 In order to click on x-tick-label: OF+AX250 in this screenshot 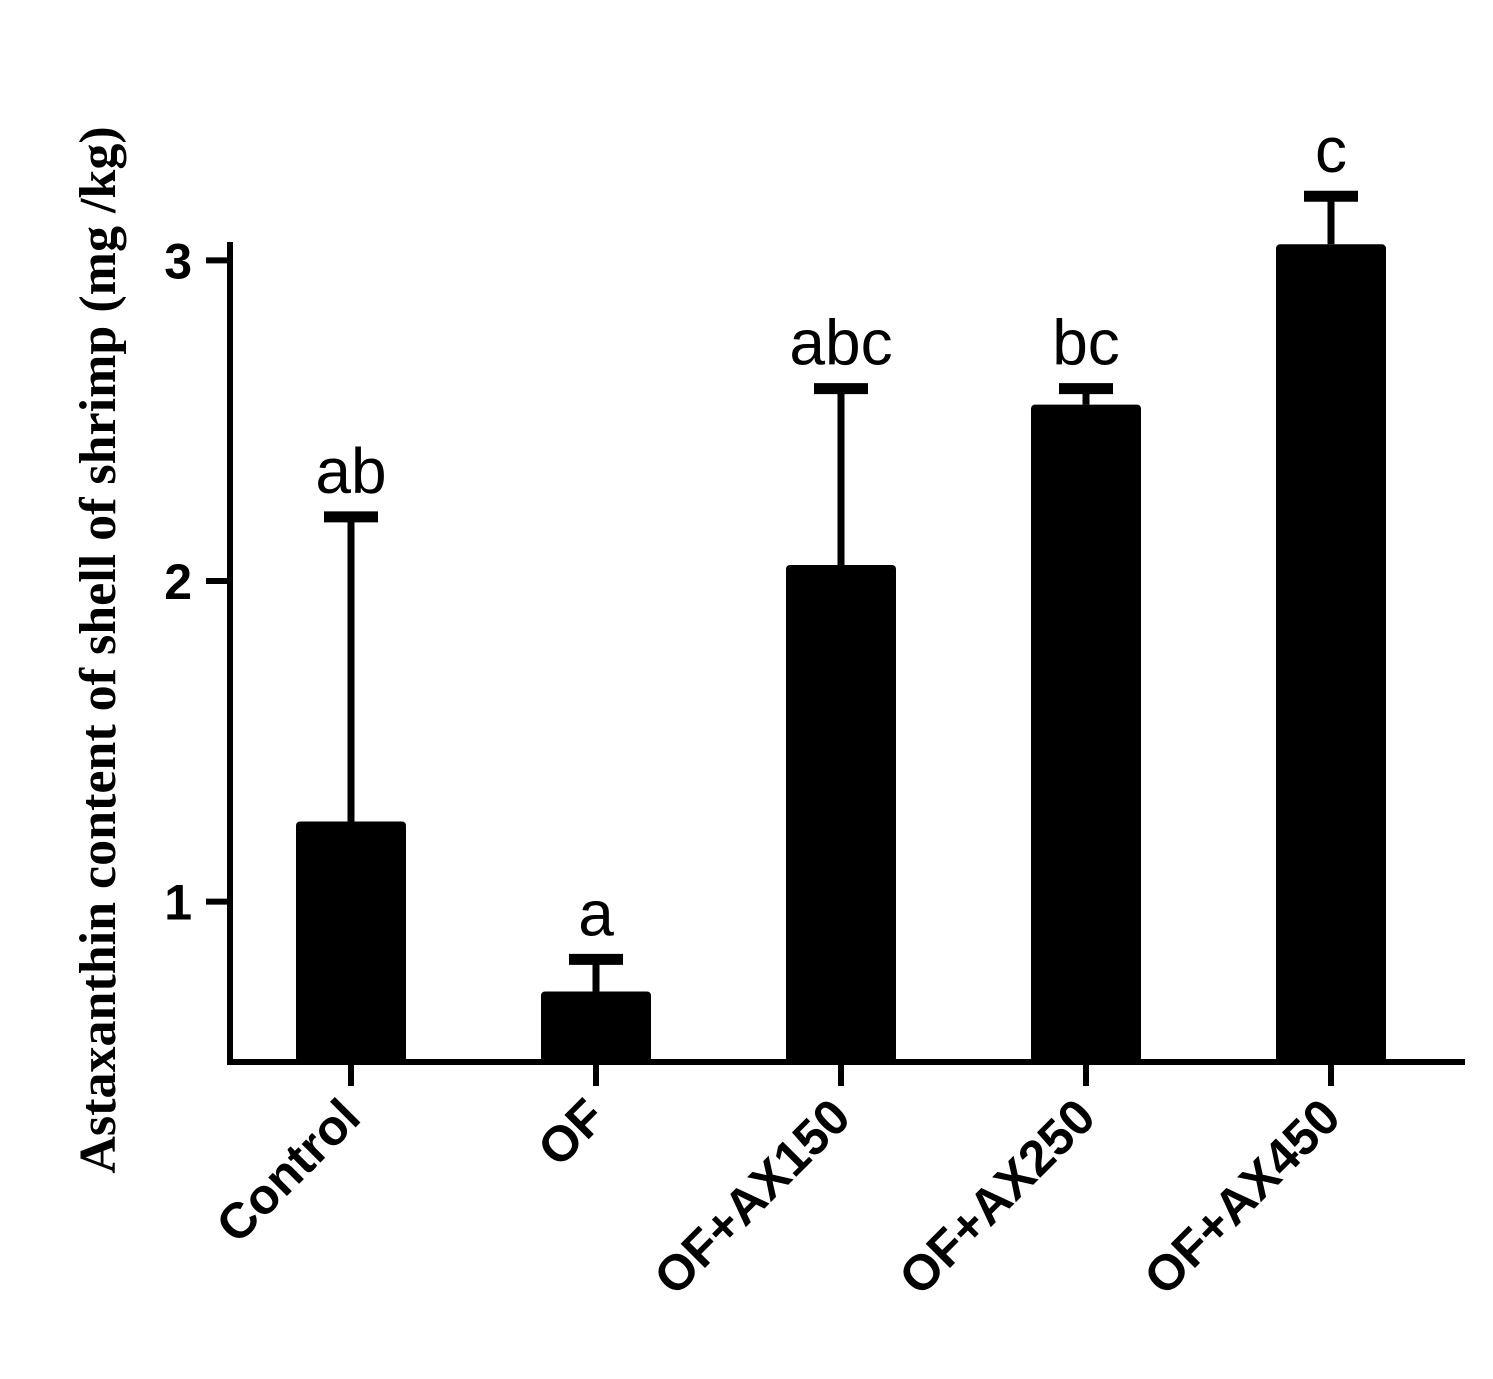, I will do `click(996, 1196)`.